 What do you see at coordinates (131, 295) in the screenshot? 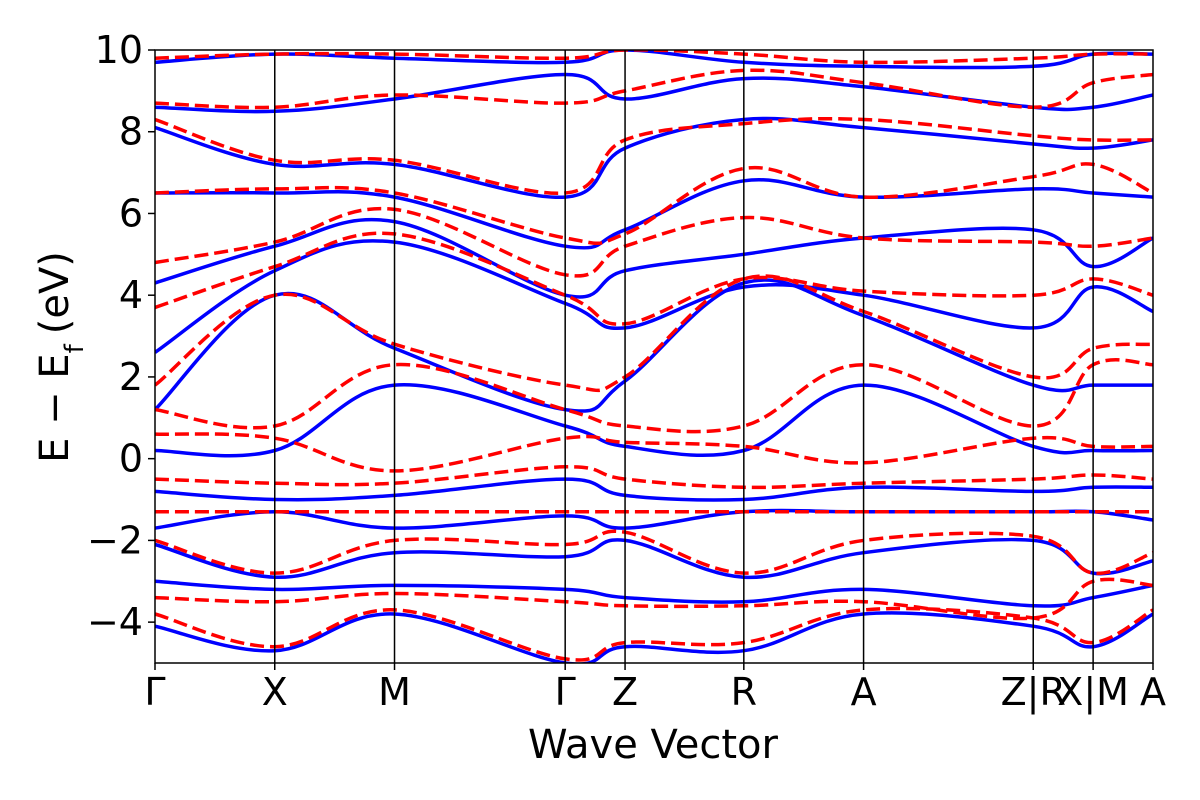
I see `y-tick-label-4: 4` at bounding box center [131, 295].